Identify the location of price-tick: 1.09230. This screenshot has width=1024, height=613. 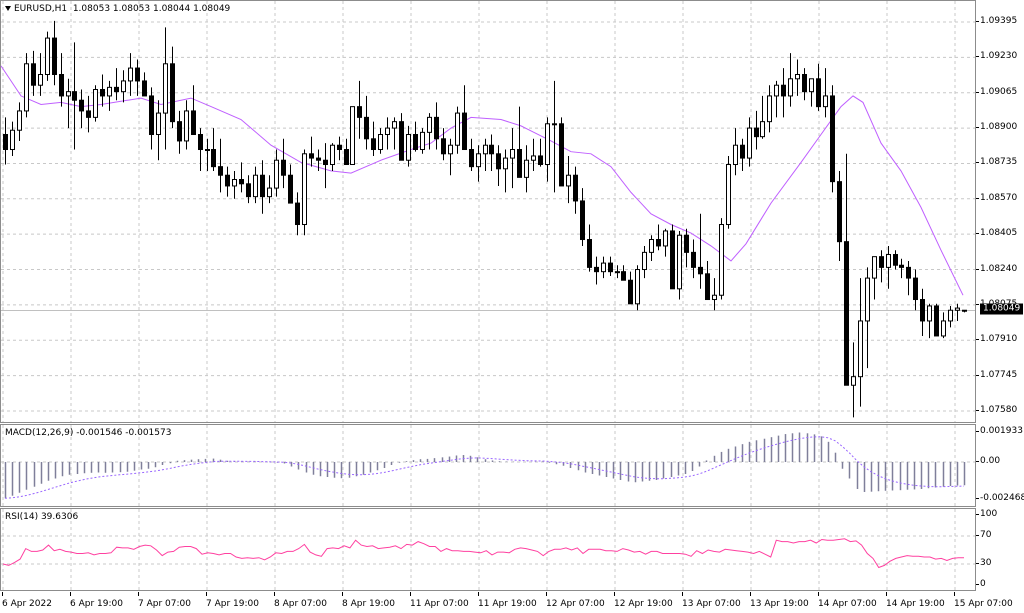
(996, 56).